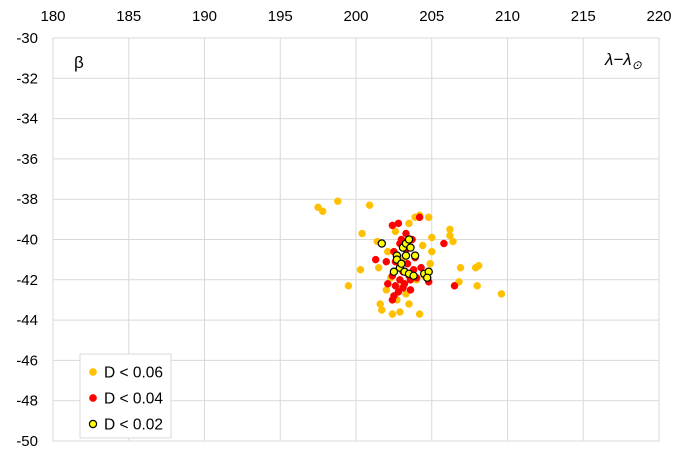  I want to click on x-tick-label: 185, so click(128, 16).